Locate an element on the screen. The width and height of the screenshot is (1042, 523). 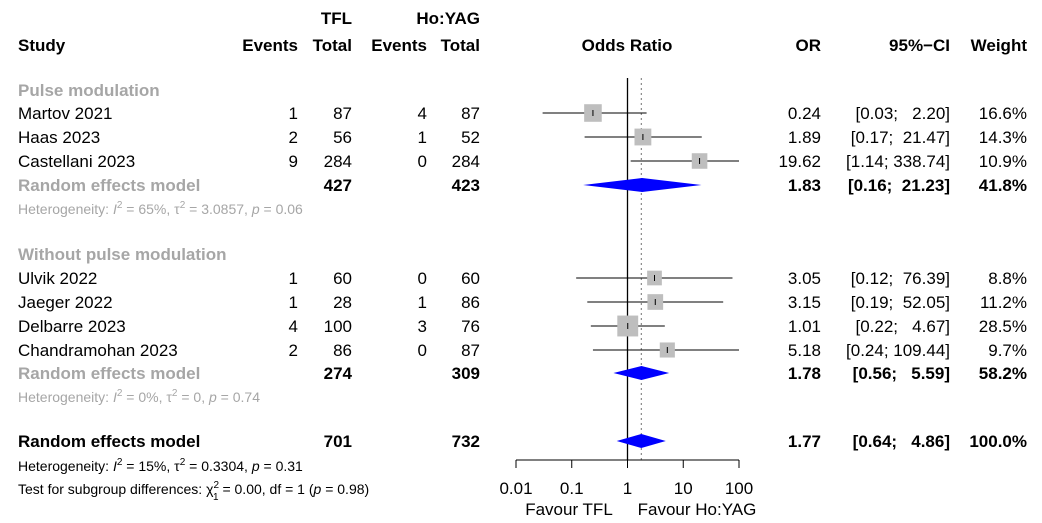
ho-total: 423 is located at coordinates (466, 185).